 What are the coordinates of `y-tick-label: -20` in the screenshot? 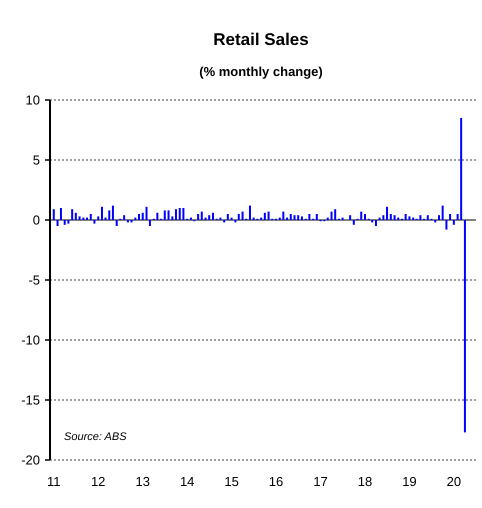 It's located at (30, 460).